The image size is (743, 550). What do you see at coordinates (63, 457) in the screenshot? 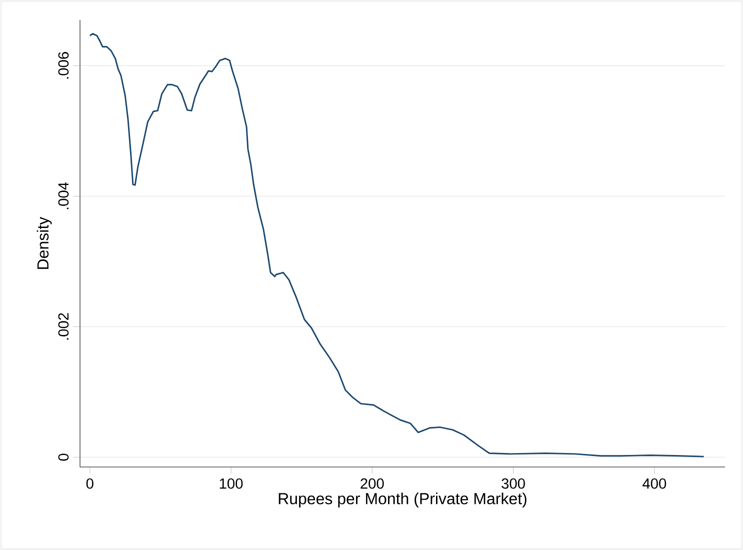
I see `y-tick-label: 0` at bounding box center [63, 457].